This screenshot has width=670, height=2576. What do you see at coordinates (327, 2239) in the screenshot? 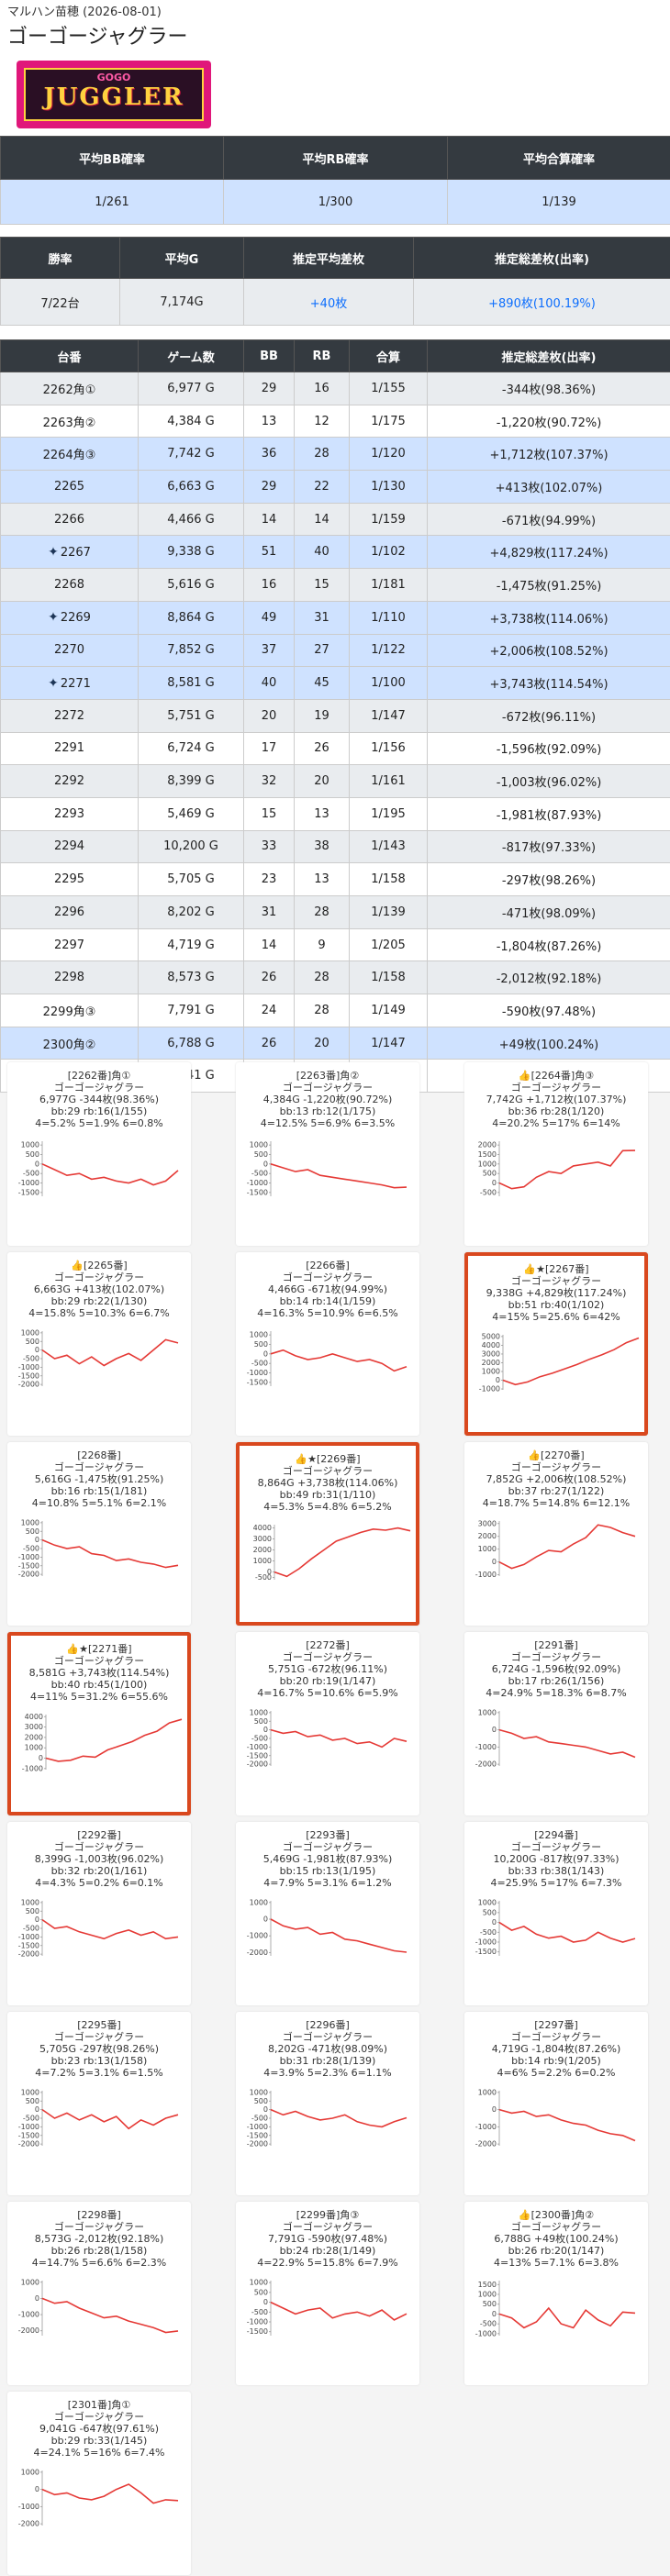
I see `card-line: 7,791G -590枚(97.48%)` at bounding box center [327, 2239].